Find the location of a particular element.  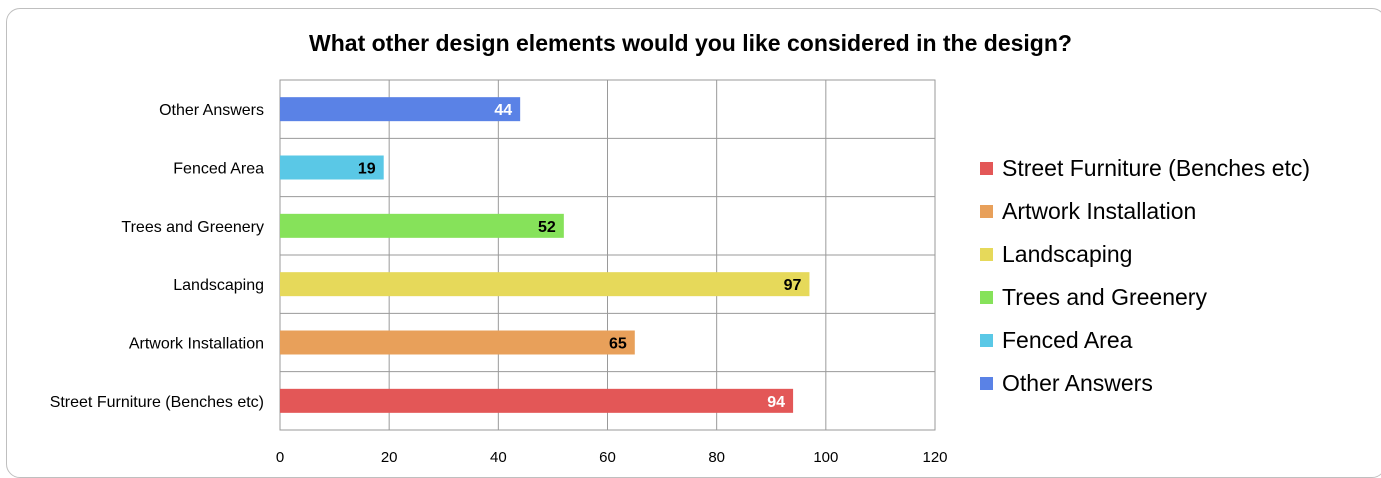

x-tick-label: 100 is located at coordinates (825, 457).